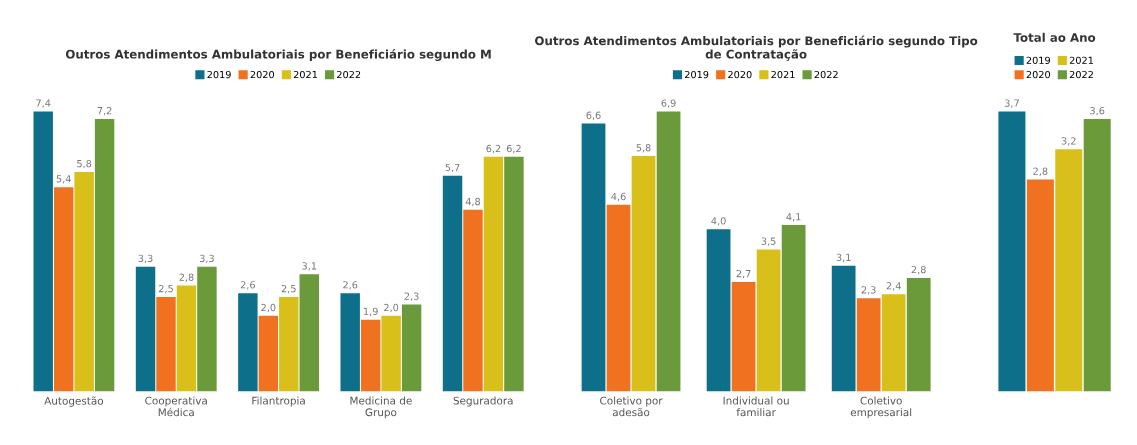 Image resolution: width=1137 pixels, height=445 pixels. Describe the element at coordinates (74, 401) in the screenshot. I see `x-tick-label: Autogestão` at that location.